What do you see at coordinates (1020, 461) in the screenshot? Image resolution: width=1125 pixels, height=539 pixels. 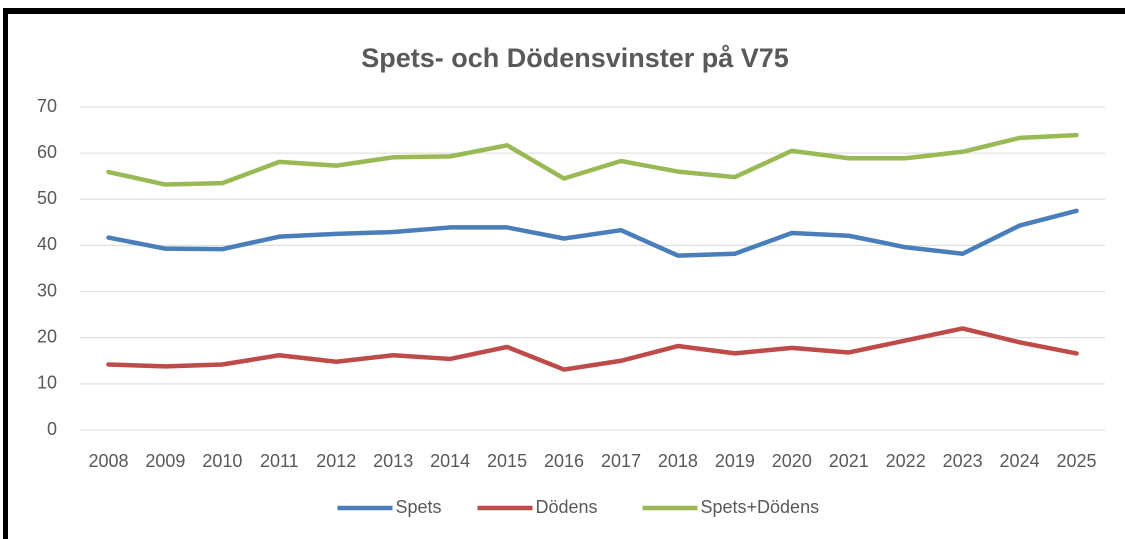 I see `x-tick-label: 2024` at bounding box center [1020, 461].